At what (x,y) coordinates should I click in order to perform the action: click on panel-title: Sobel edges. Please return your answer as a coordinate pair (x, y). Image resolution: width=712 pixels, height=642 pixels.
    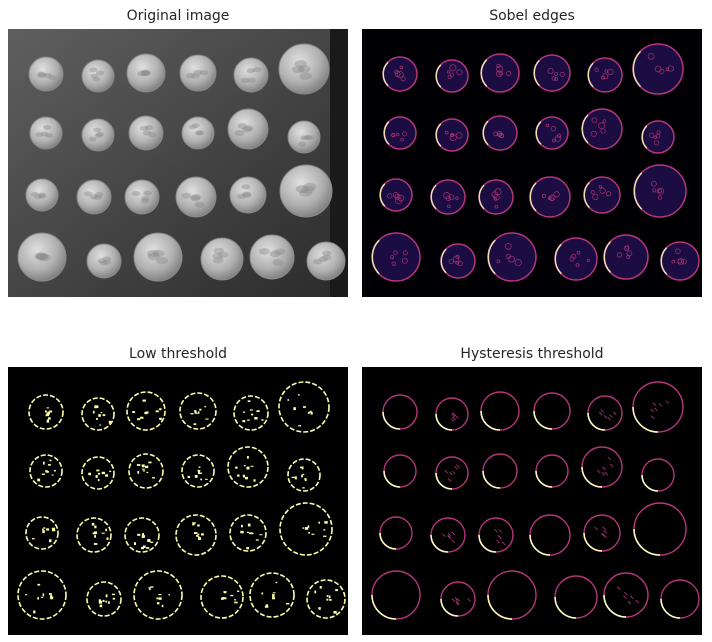
    Looking at the image, I should click on (532, 16).